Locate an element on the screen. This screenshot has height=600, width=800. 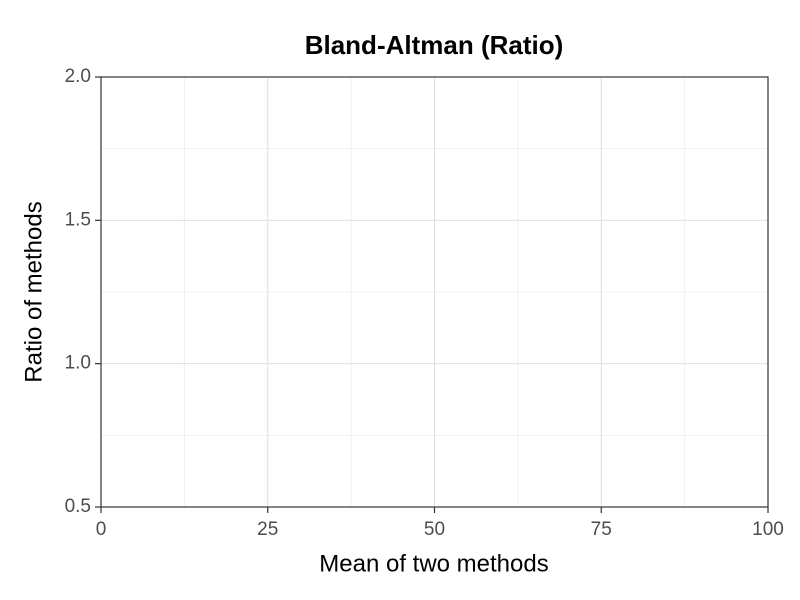
x-axis-title: Mean of two methods is located at coordinates (433, 563).